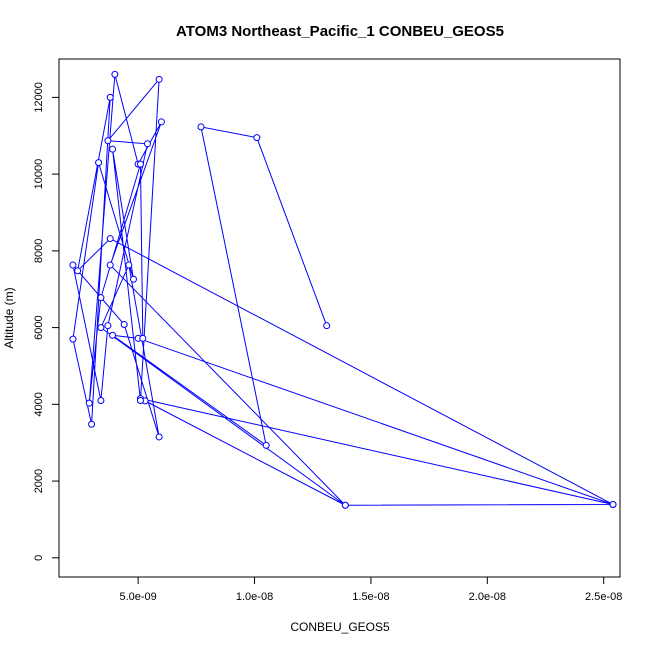  I want to click on y-tick-label: 0, so click(39, 558).